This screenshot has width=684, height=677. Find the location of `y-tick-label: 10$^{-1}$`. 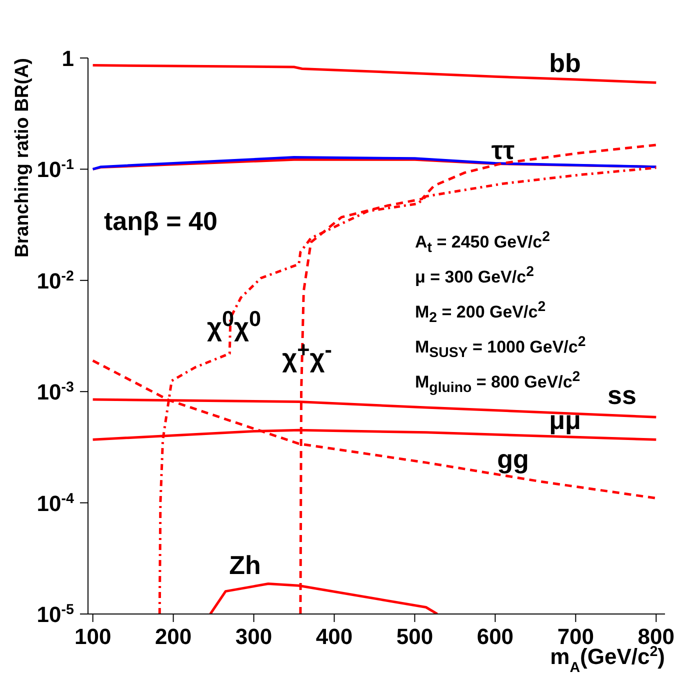

y-tick-label: 10$^{-1}$ is located at coordinates (55, 169).